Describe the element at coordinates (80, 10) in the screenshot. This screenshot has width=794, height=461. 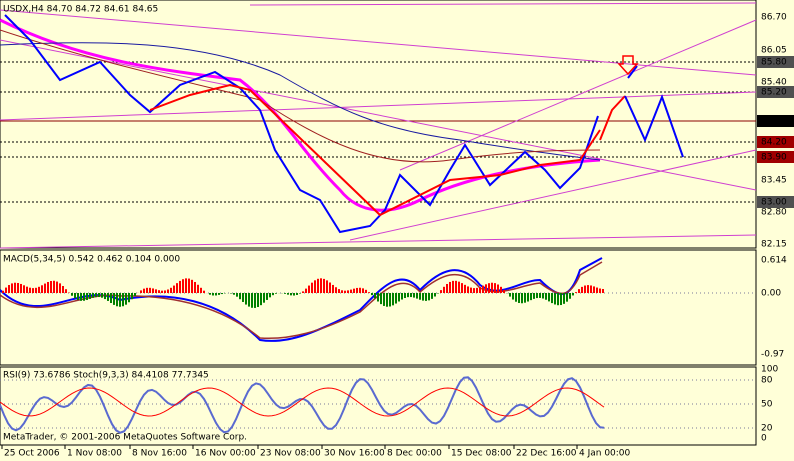
I see `symbol-info: USDX,H4 84.70 84.72 84.61 84.65` at that location.